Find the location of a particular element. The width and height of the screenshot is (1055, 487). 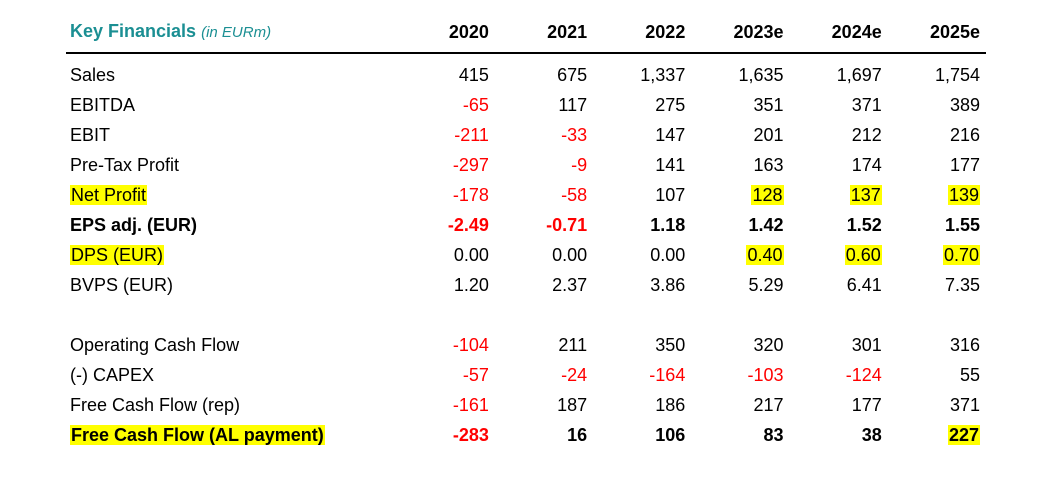

cell-value: 1,635 is located at coordinates (761, 75).